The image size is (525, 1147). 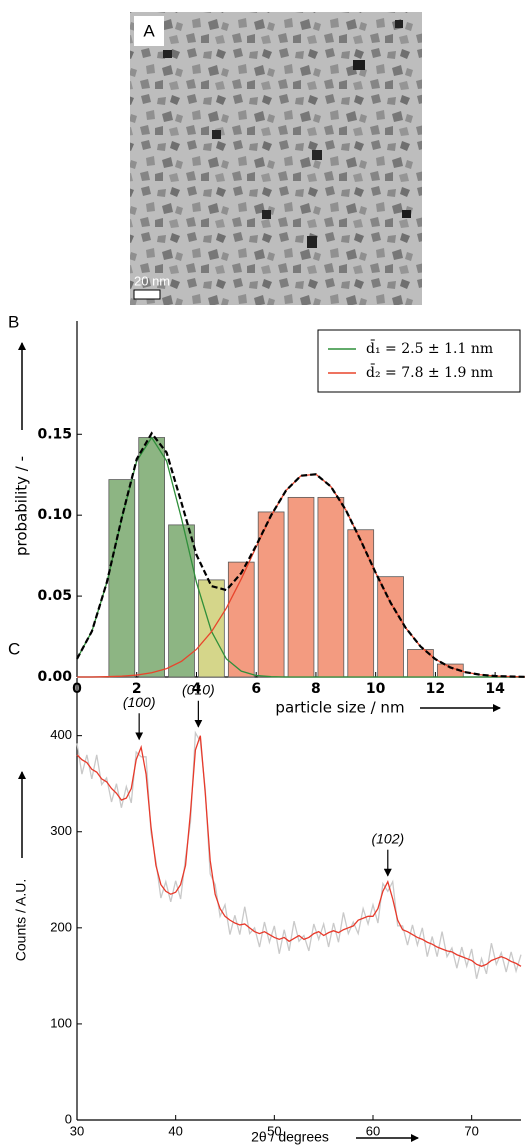 I want to click on x-tick-label: 4, so click(x=197, y=689).